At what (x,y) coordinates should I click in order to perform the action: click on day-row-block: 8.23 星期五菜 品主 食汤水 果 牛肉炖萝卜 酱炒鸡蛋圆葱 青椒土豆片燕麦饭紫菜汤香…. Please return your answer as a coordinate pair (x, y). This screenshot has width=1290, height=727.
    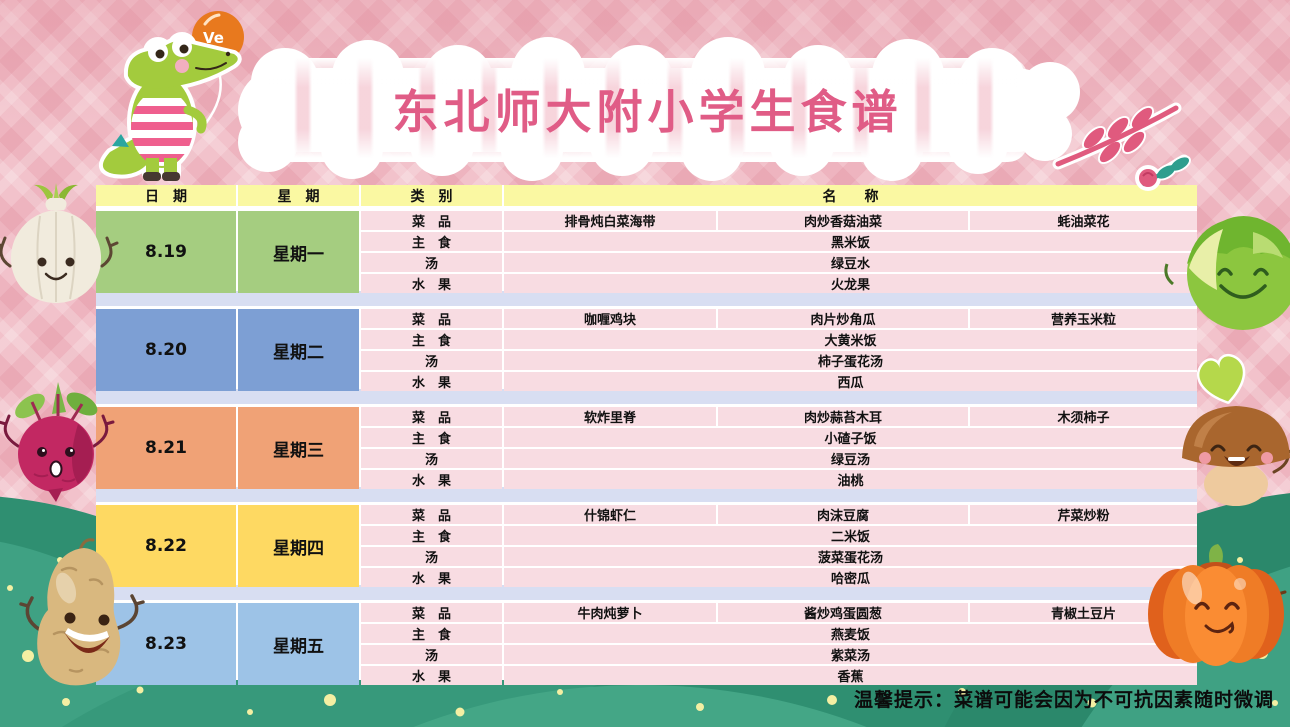
    Looking at the image, I should click on (646, 644).